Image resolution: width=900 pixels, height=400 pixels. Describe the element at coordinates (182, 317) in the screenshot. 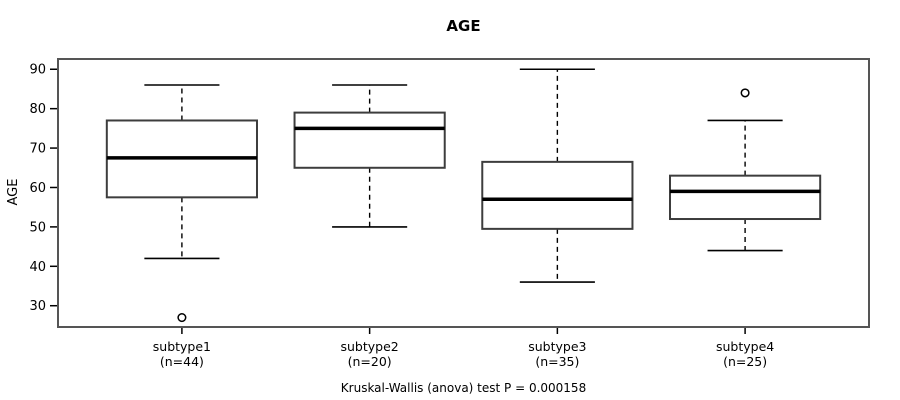

I see `outlier-point-subtype1` at that location.